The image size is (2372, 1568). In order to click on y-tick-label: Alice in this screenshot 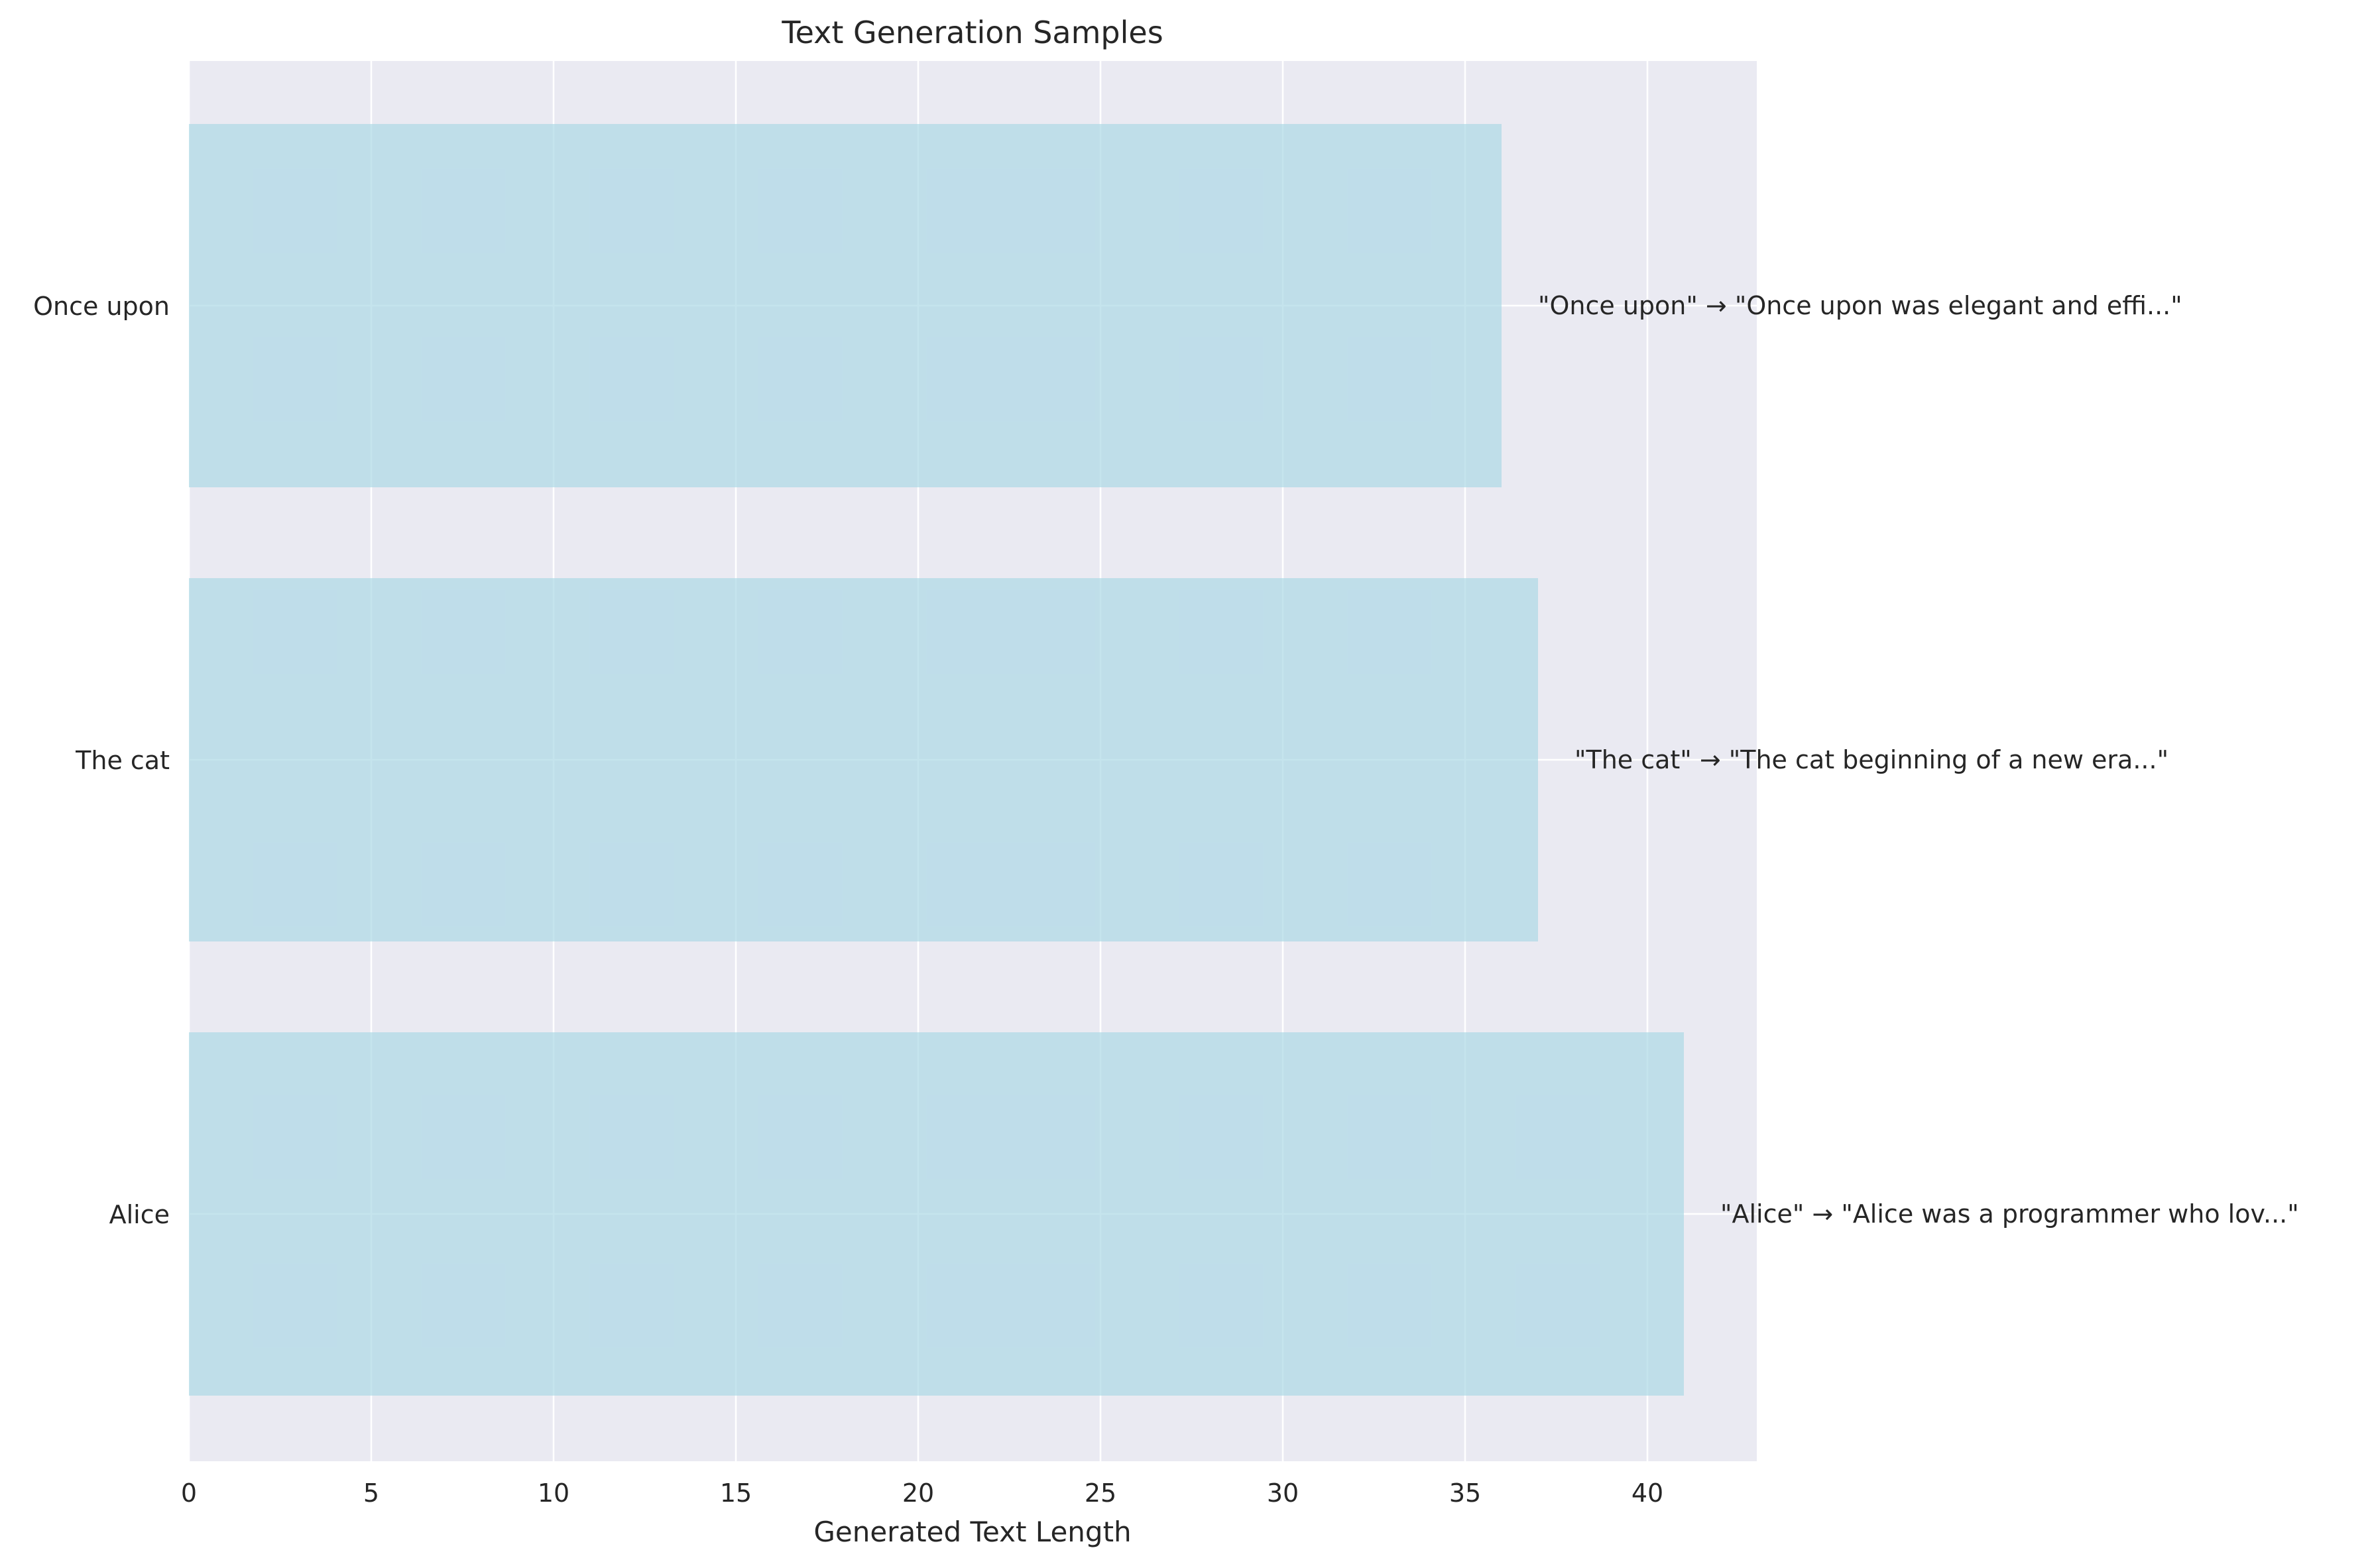, I will do `click(140, 1214)`.